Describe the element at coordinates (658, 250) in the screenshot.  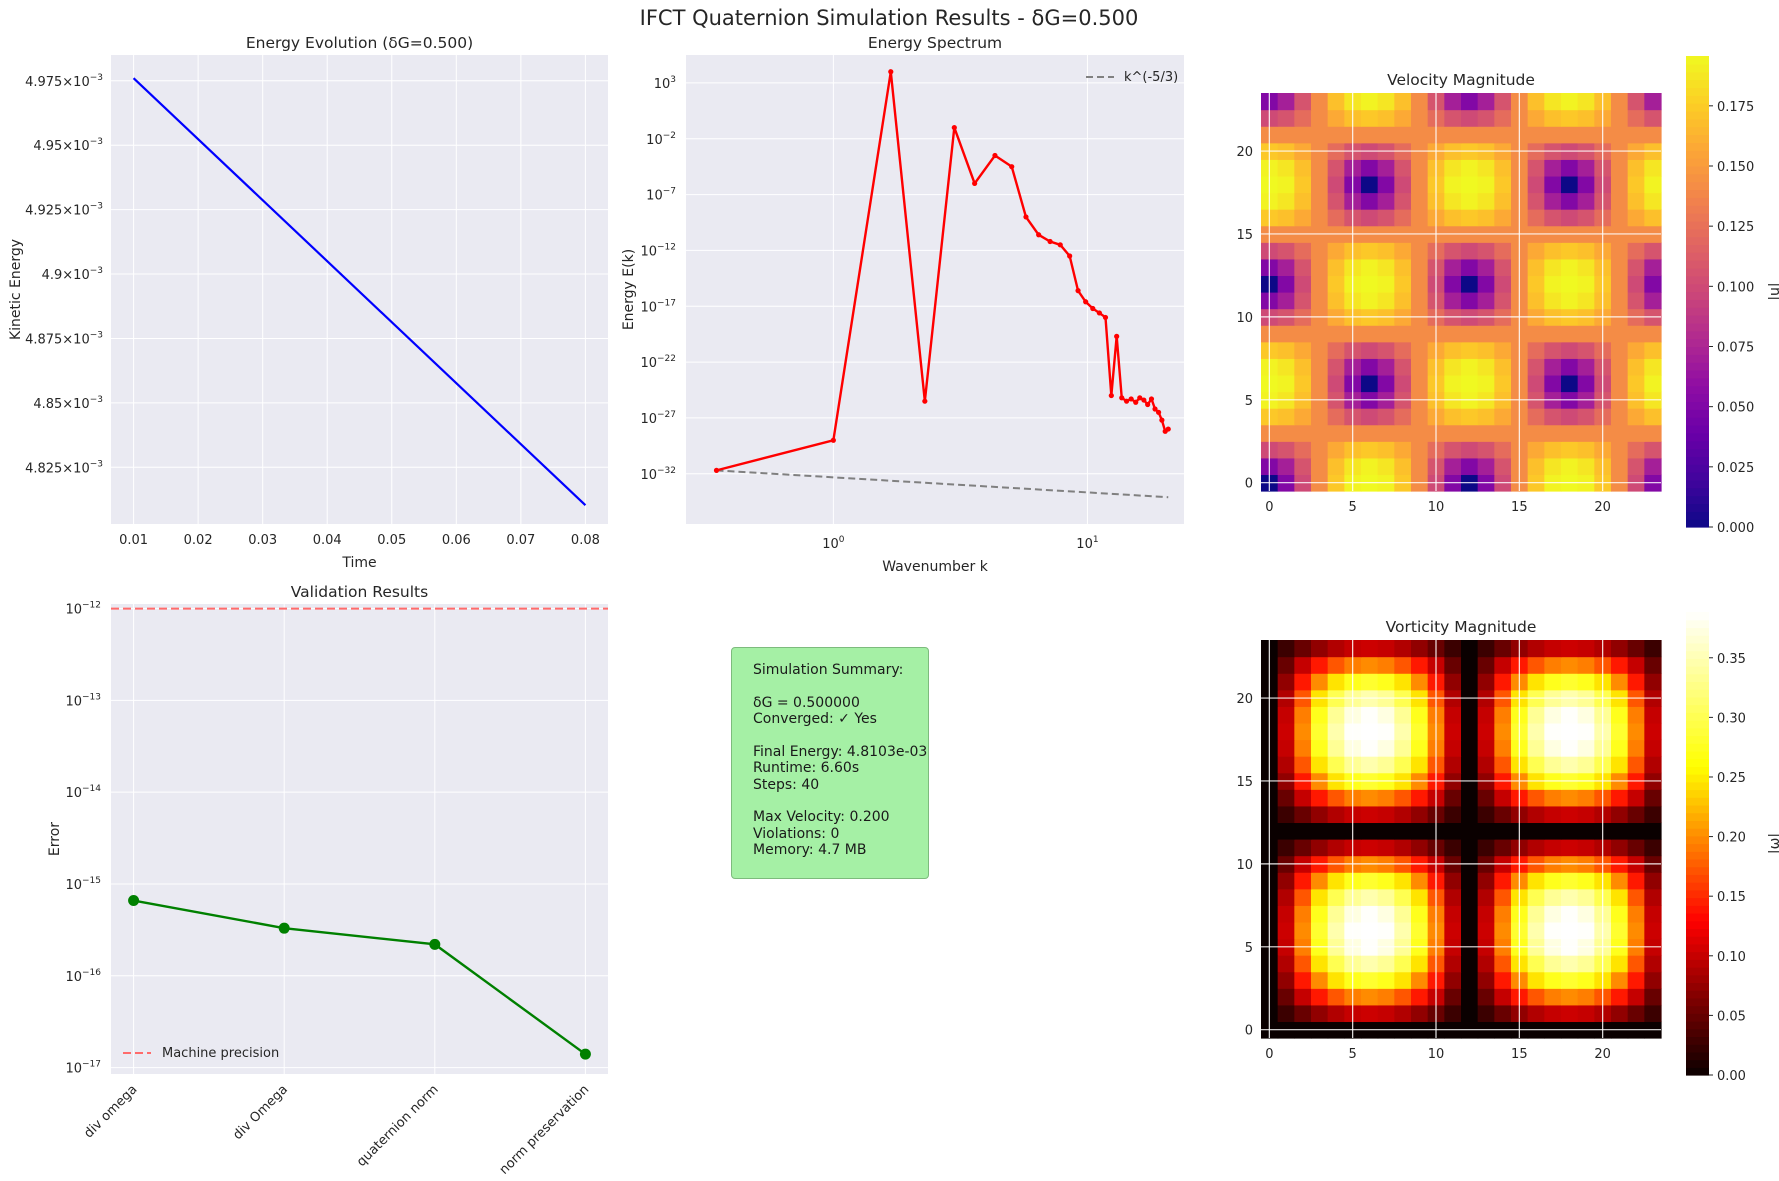
I see `y-tick-label: 10−12` at that location.